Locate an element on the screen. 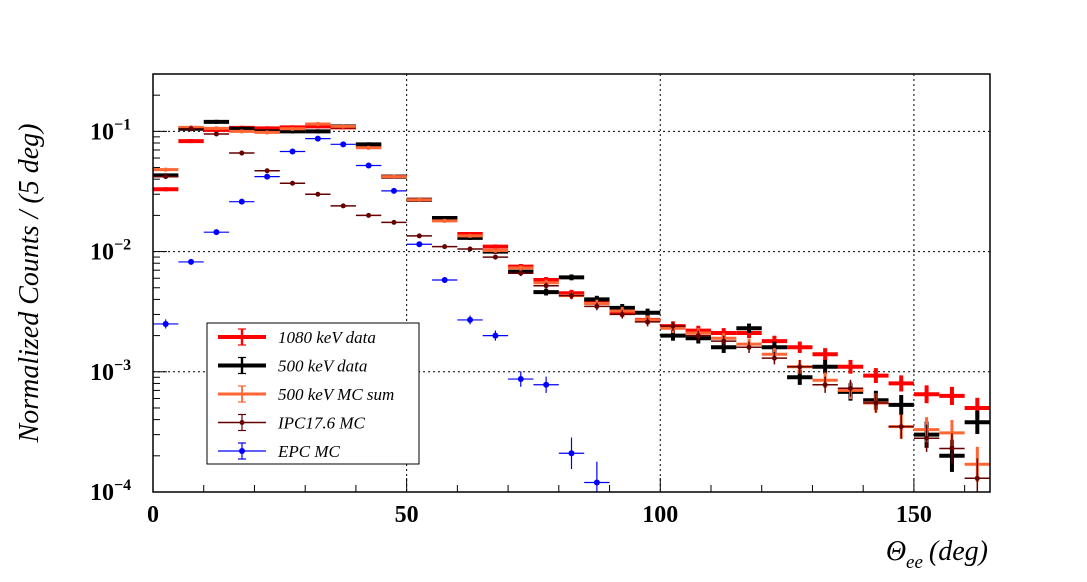 The image size is (1087, 582). legend-label: EPC MC is located at coordinates (309, 451).